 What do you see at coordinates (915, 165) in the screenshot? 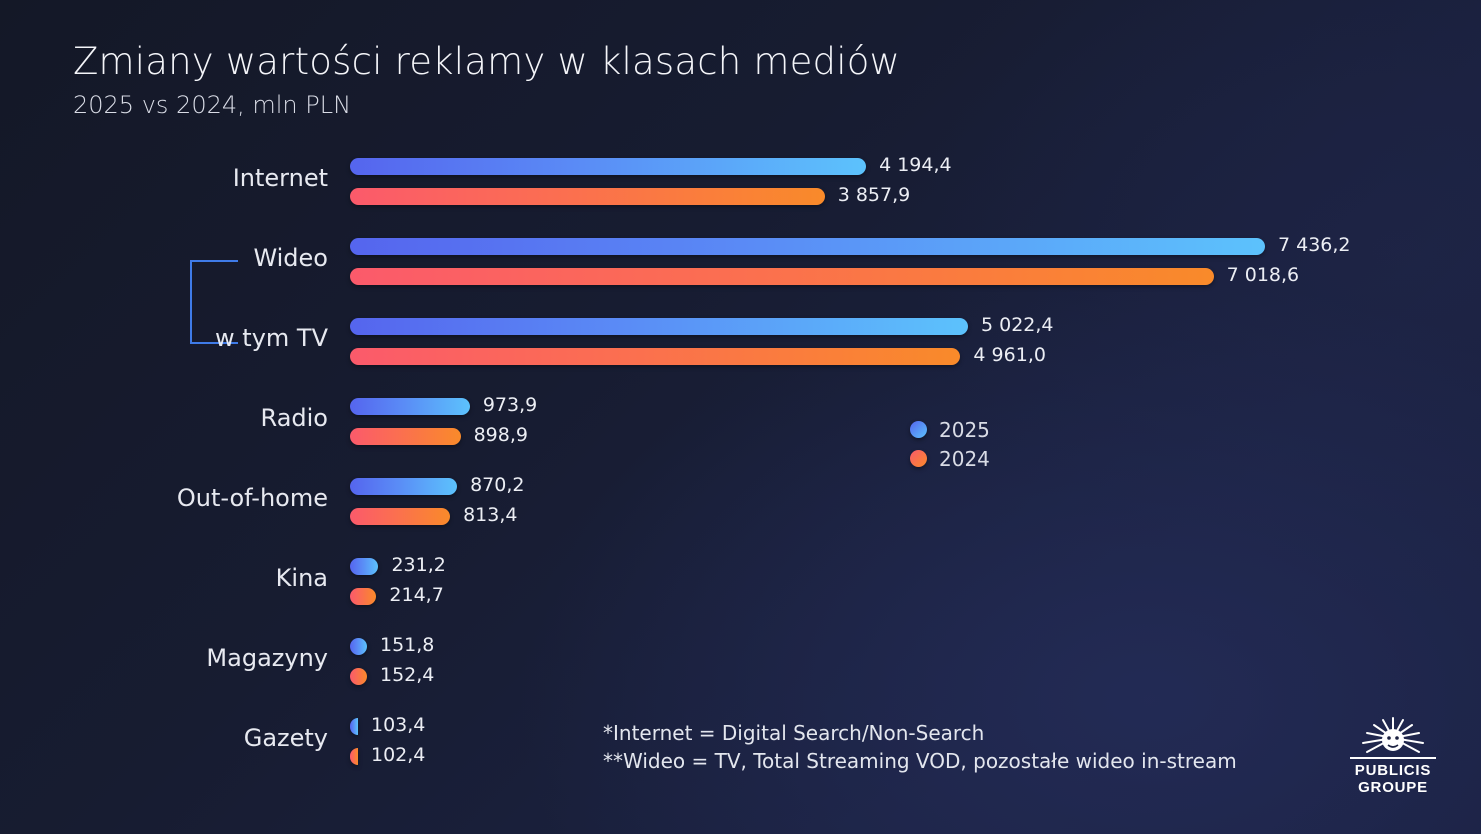
I see `value-label-2025: 4 194,4` at bounding box center [915, 165].